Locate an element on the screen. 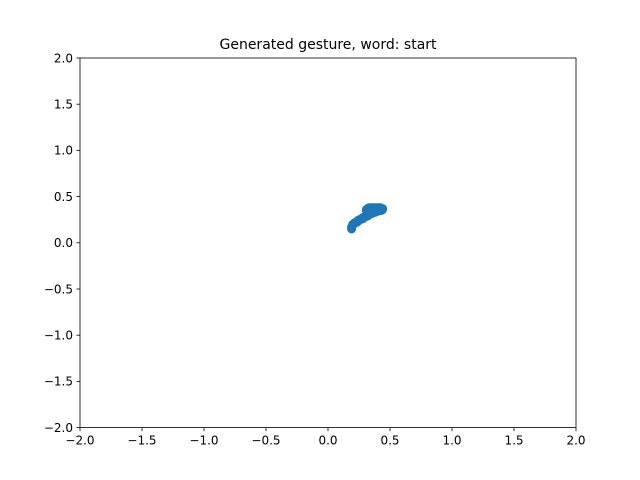 Image resolution: width=640 pixels, height=480 pixels. x-tick-label: 0.0 is located at coordinates (327, 441).